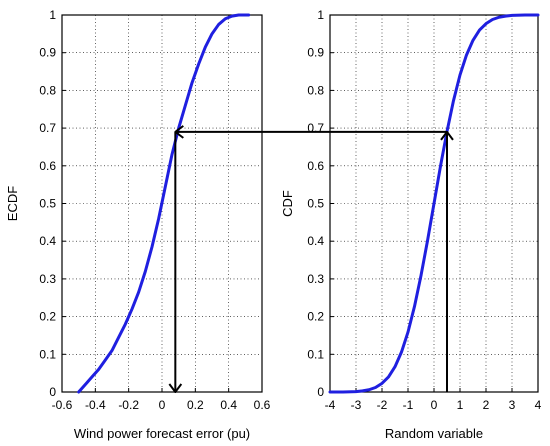 Image resolution: width=550 pixels, height=446 pixels. What do you see at coordinates (52, 392) in the screenshot?
I see `left-y-tick-label: 0` at bounding box center [52, 392].